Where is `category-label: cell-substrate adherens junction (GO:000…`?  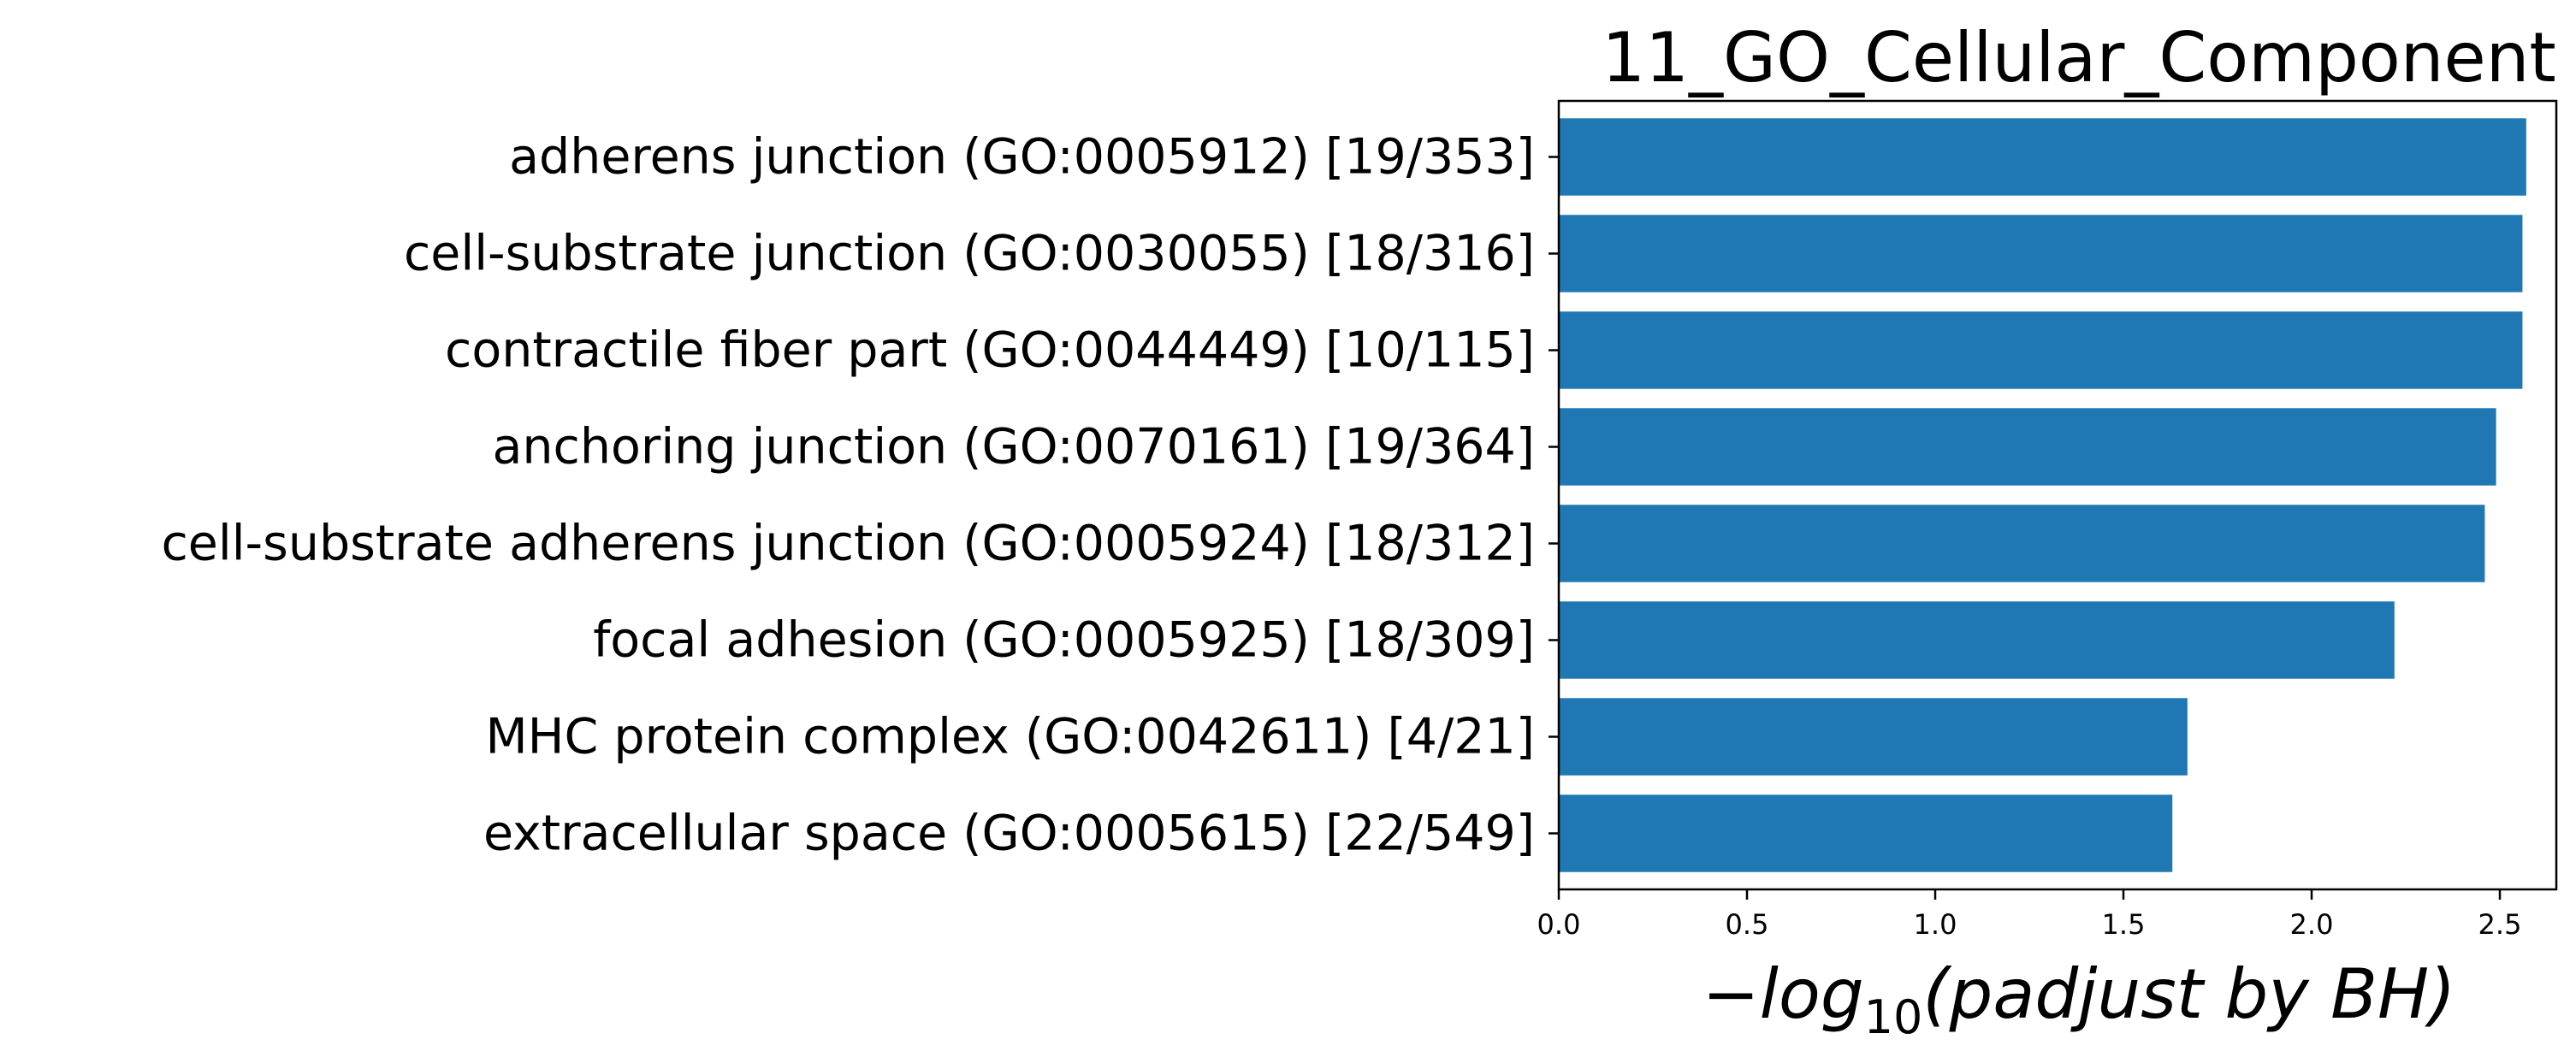
category-label: cell-substrate adherens junction (GO:000… is located at coordinates (848, 544).